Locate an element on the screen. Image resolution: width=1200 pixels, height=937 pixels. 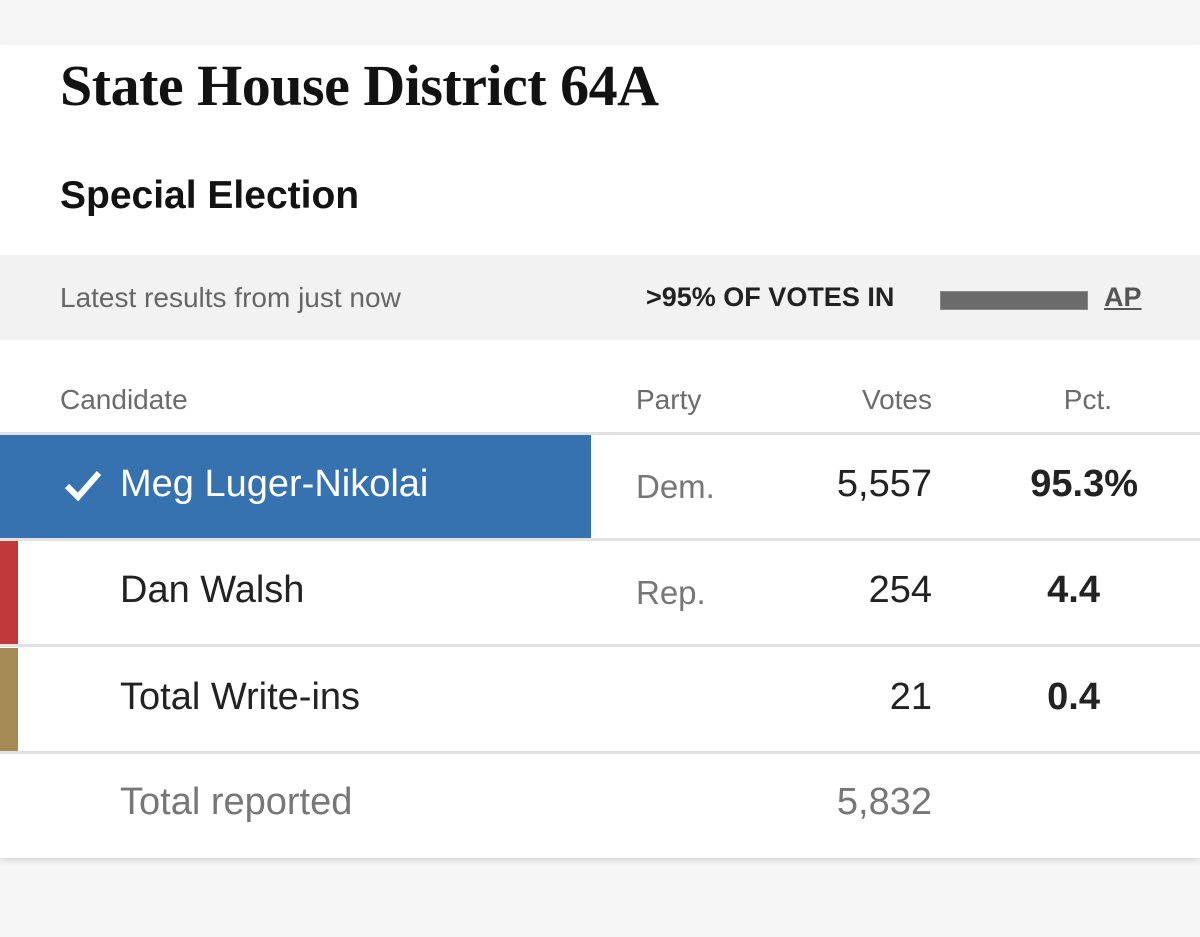
percent: 0.4 is located at coordinates (1073, 697).